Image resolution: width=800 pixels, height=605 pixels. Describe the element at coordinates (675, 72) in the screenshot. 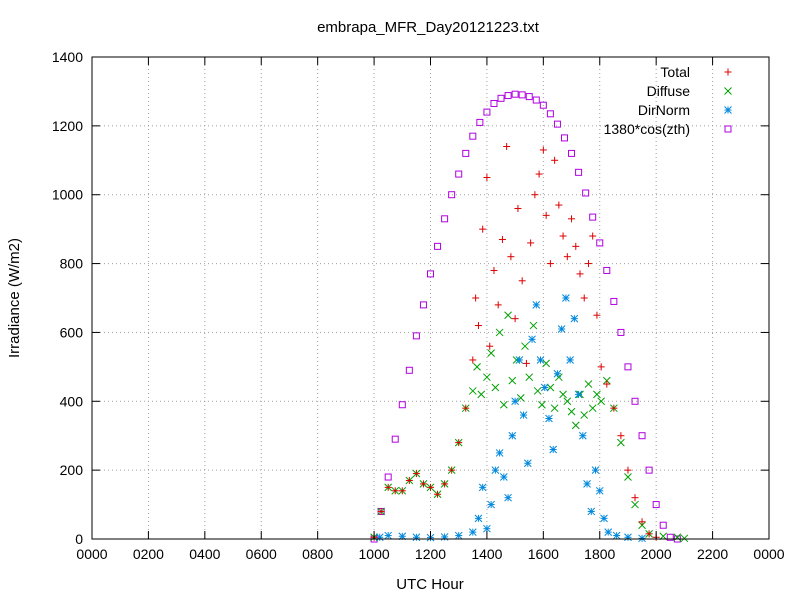

I see `legend-label: Total` at that location.